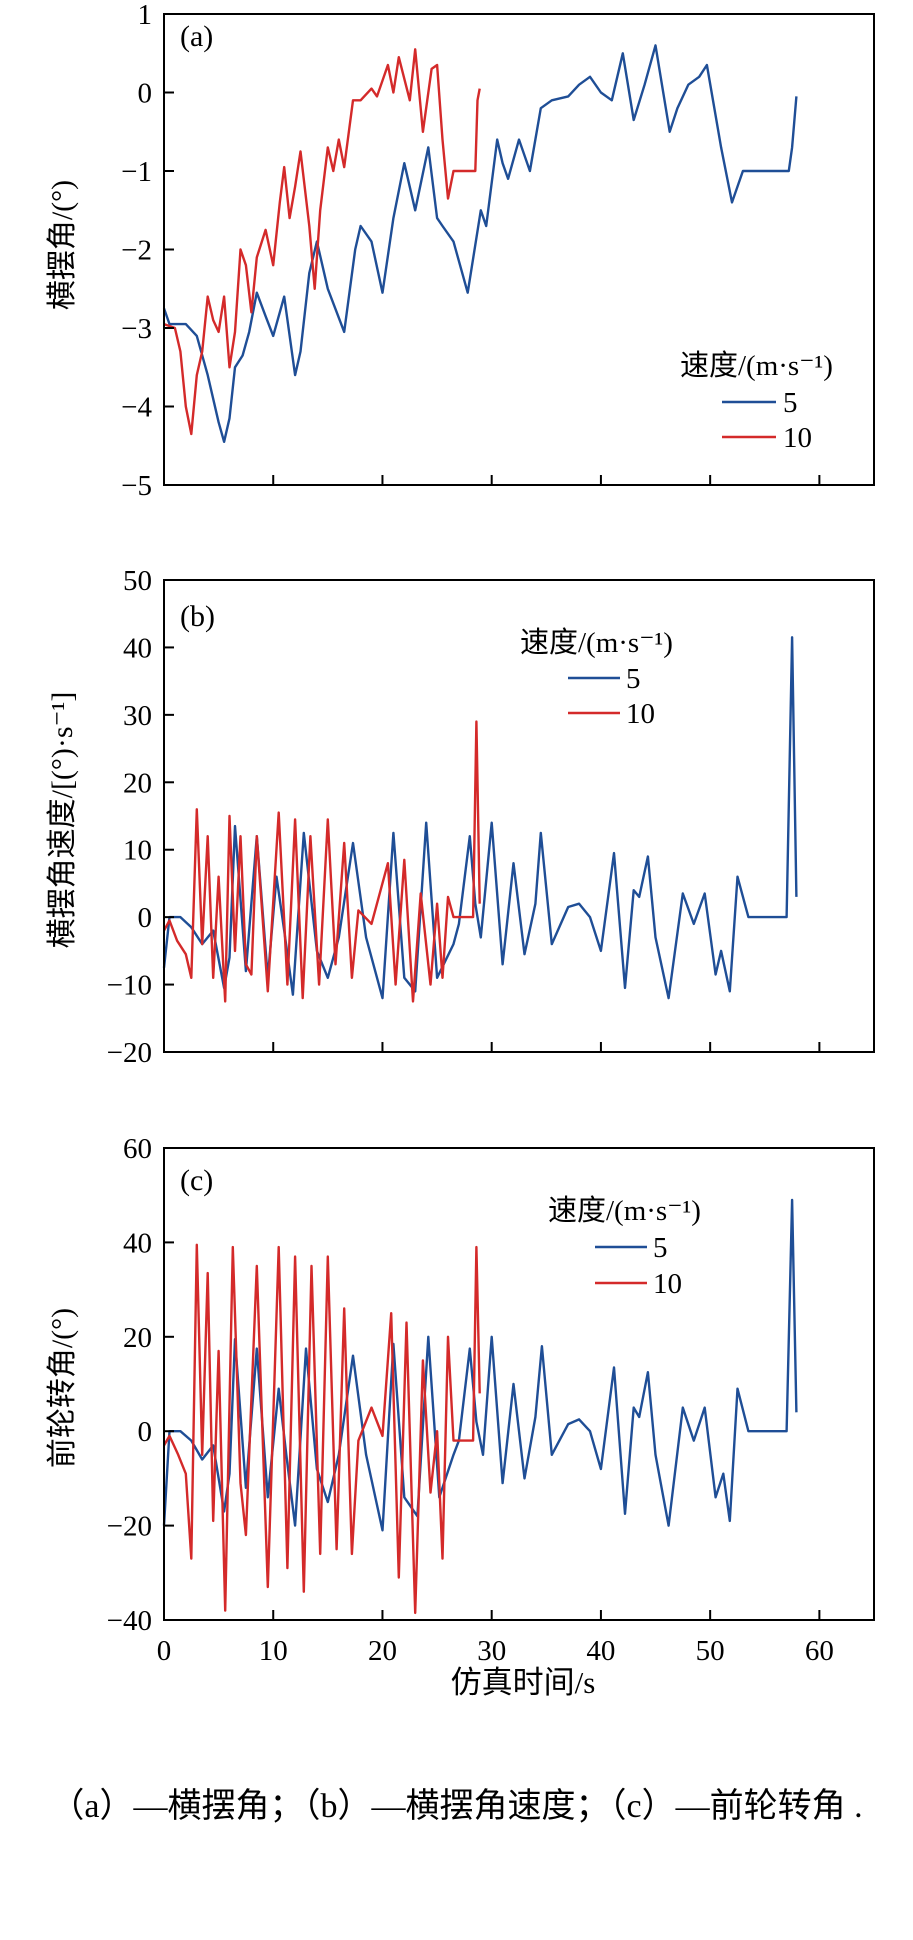 This screenshot has width=913, height=1940. I want to click on y-tick-label: 30, so click(137, 716).